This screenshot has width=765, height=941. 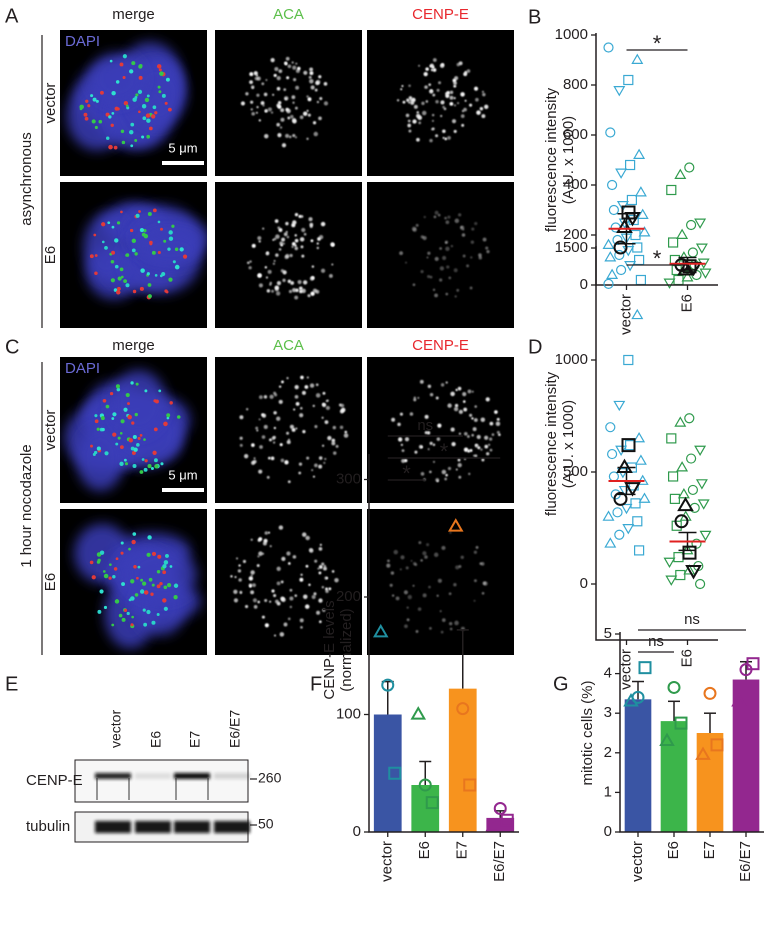 What do you see at coordinates (192, 776) in the screenshot?
I see `blot-band` at bounding box center [192, 776].